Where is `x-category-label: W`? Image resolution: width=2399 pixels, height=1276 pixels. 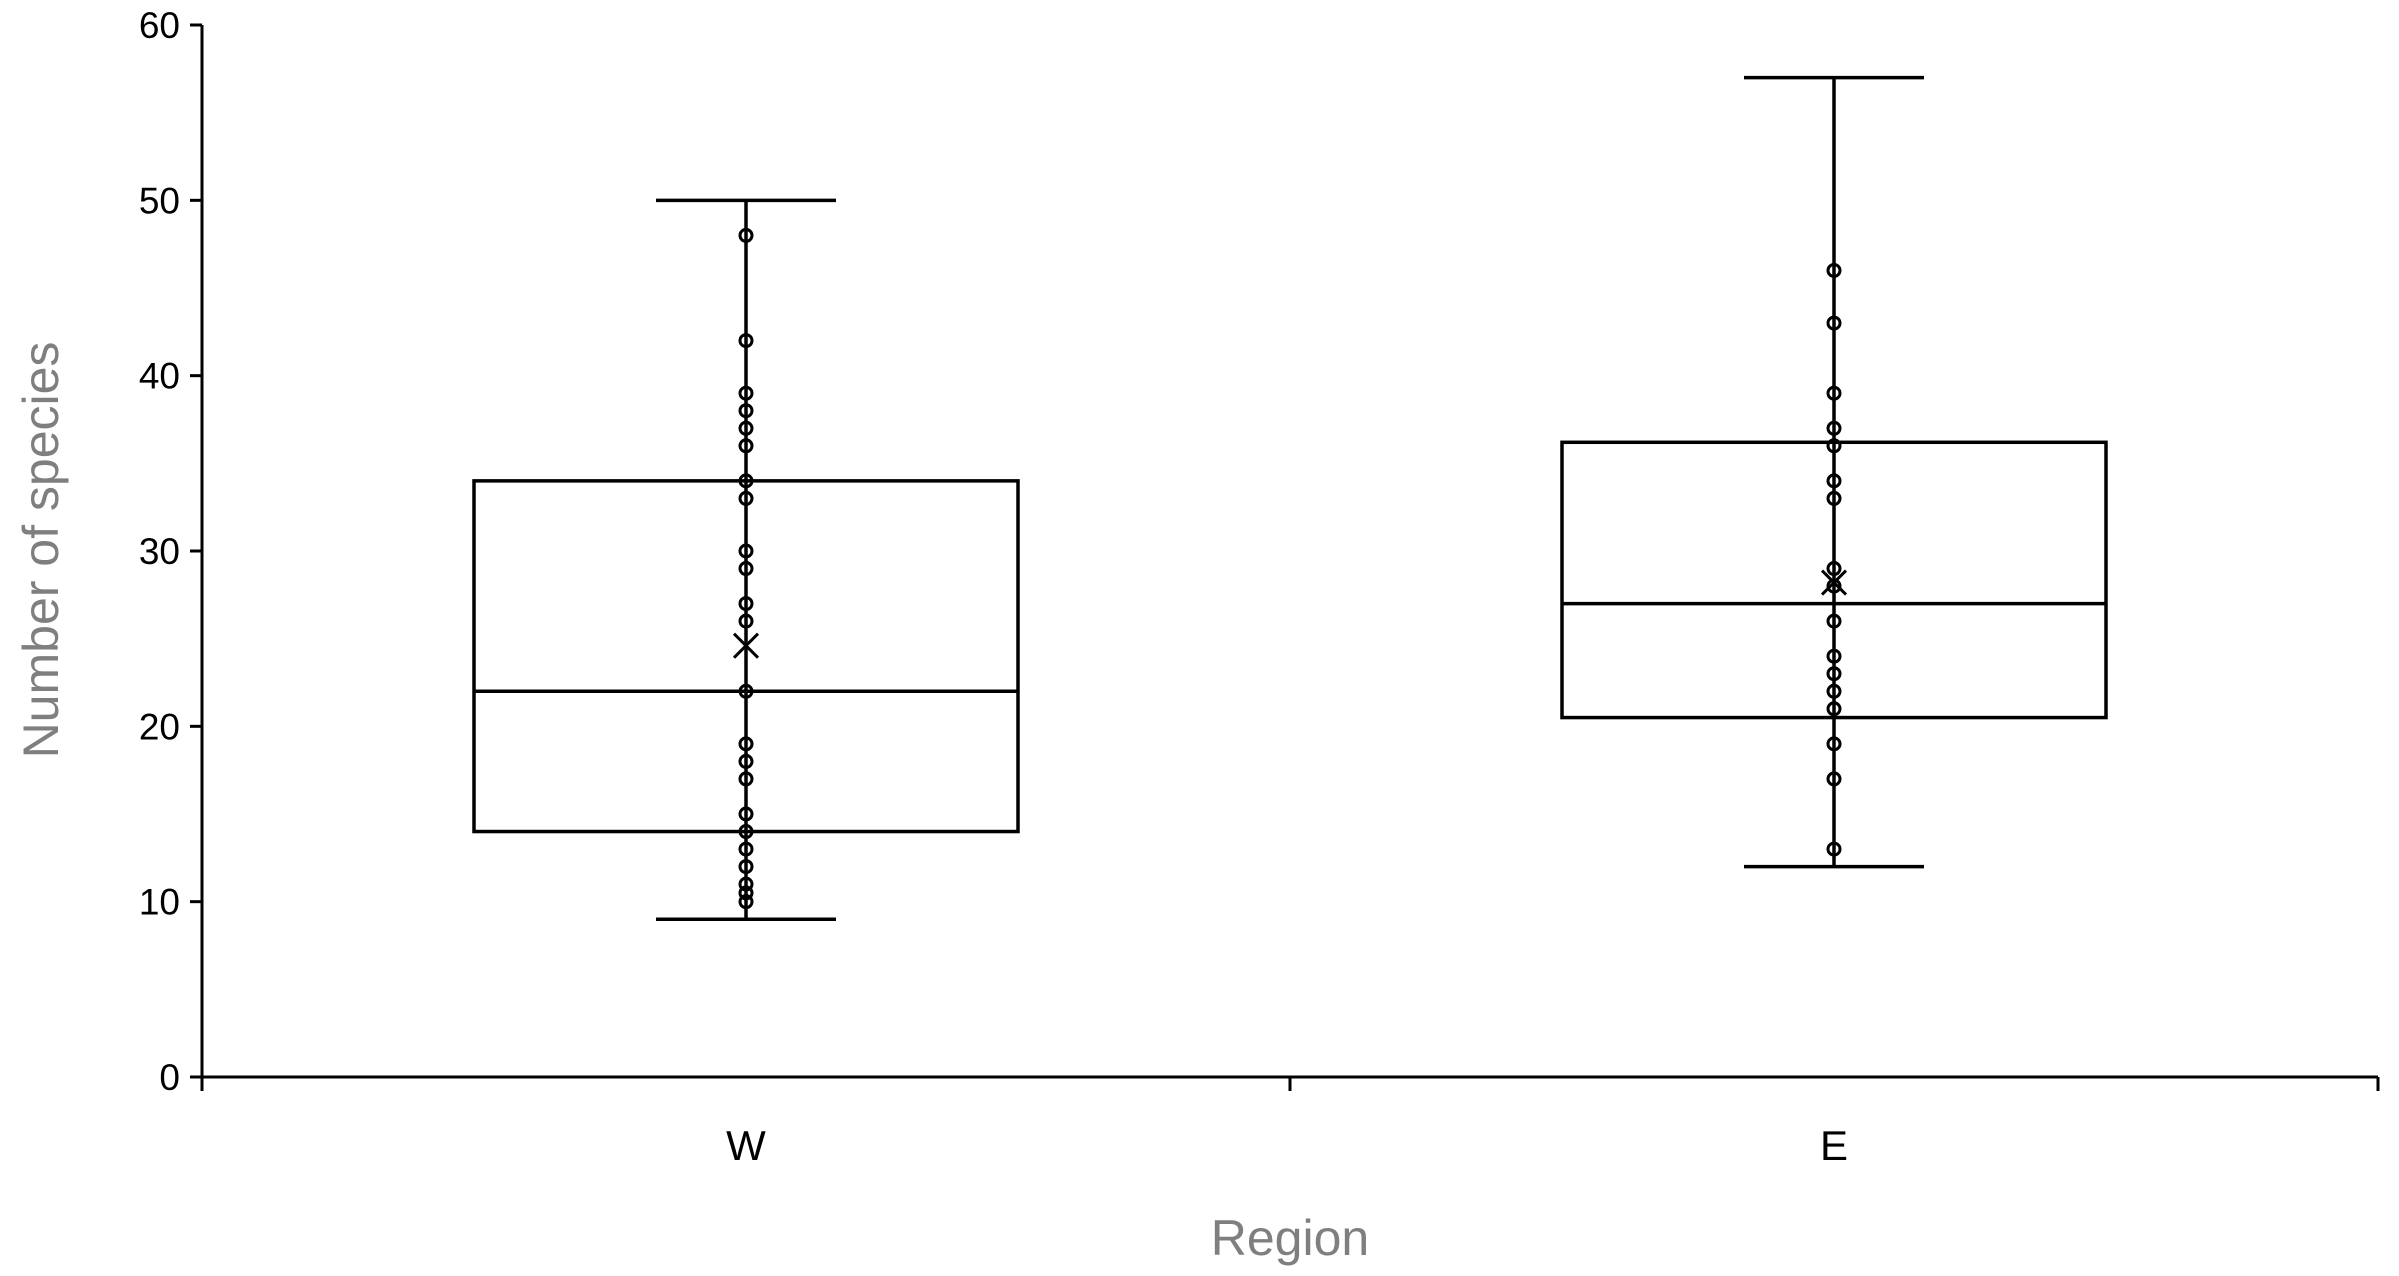
x-category-label: W is located at coordinates (746, 1145).